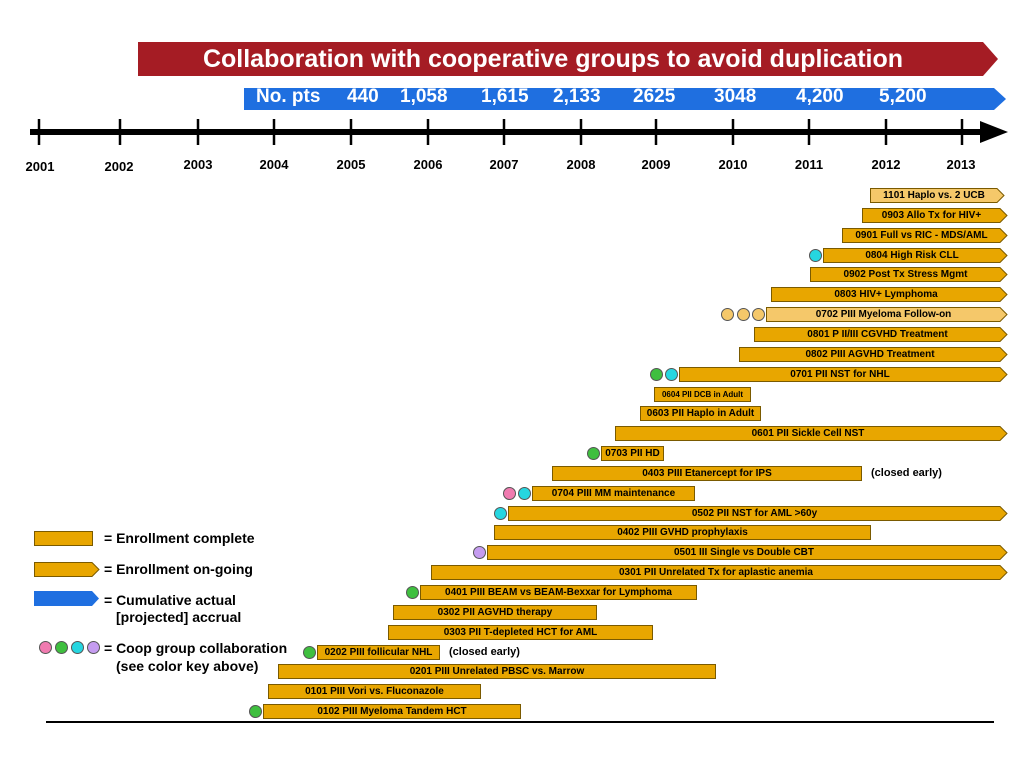 The width and height of the screenshot is (1024, 768). I want to click on trial-bar: 0101 PIII Vori vs. Fluconazole, so click(374, 691).